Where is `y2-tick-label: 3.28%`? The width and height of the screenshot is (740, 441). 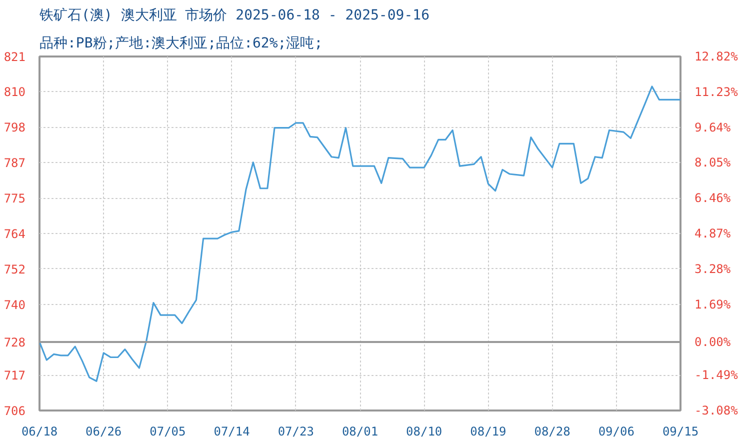
y2-tick-label: 3.28% is located at coordinates (713, 269).